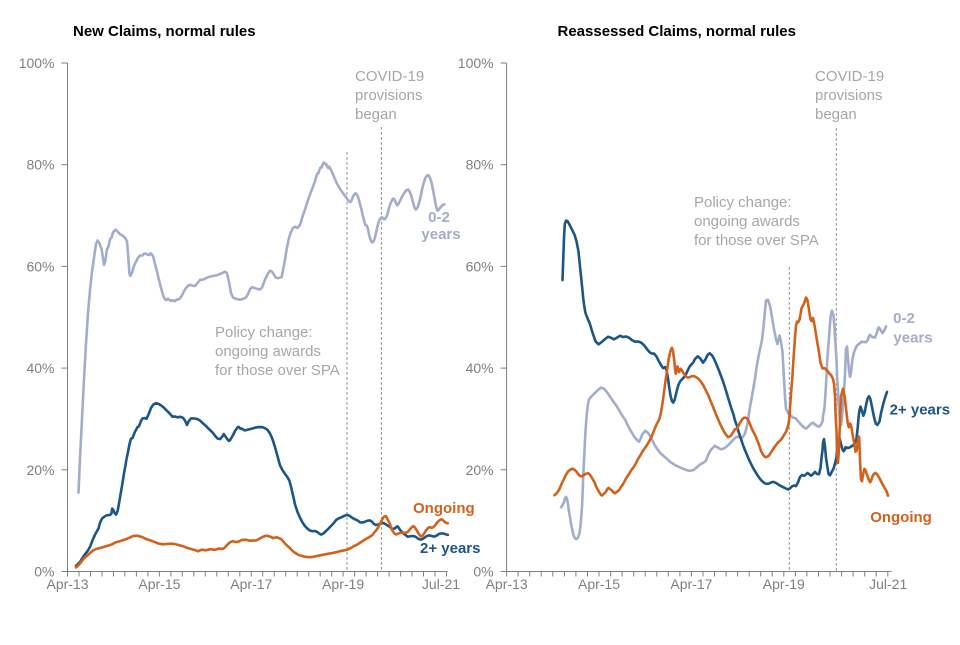 This screenshot has width=960, height=645. What do you see at coordinates (164, 31) in the screenshot?
I see `svg-text: New Claims, normal rules` at bounding box center [164, 31].